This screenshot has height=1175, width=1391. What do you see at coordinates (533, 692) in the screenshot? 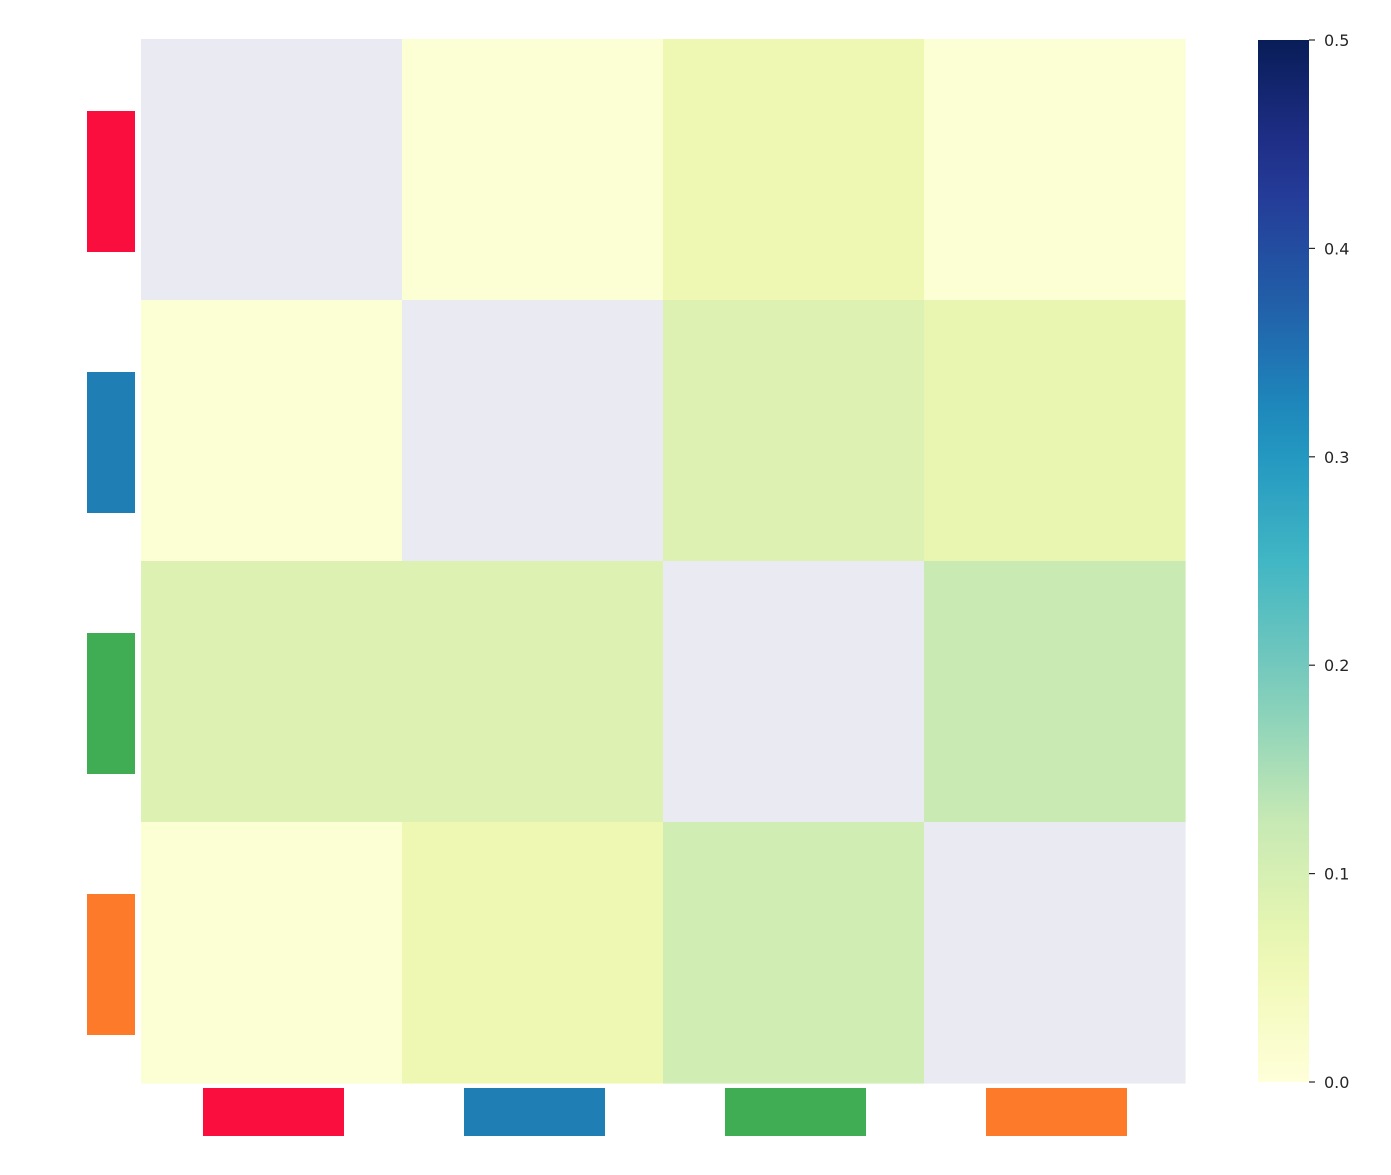
I see `heatmap-cell-r2-c1` at bounding box center [533, 692].